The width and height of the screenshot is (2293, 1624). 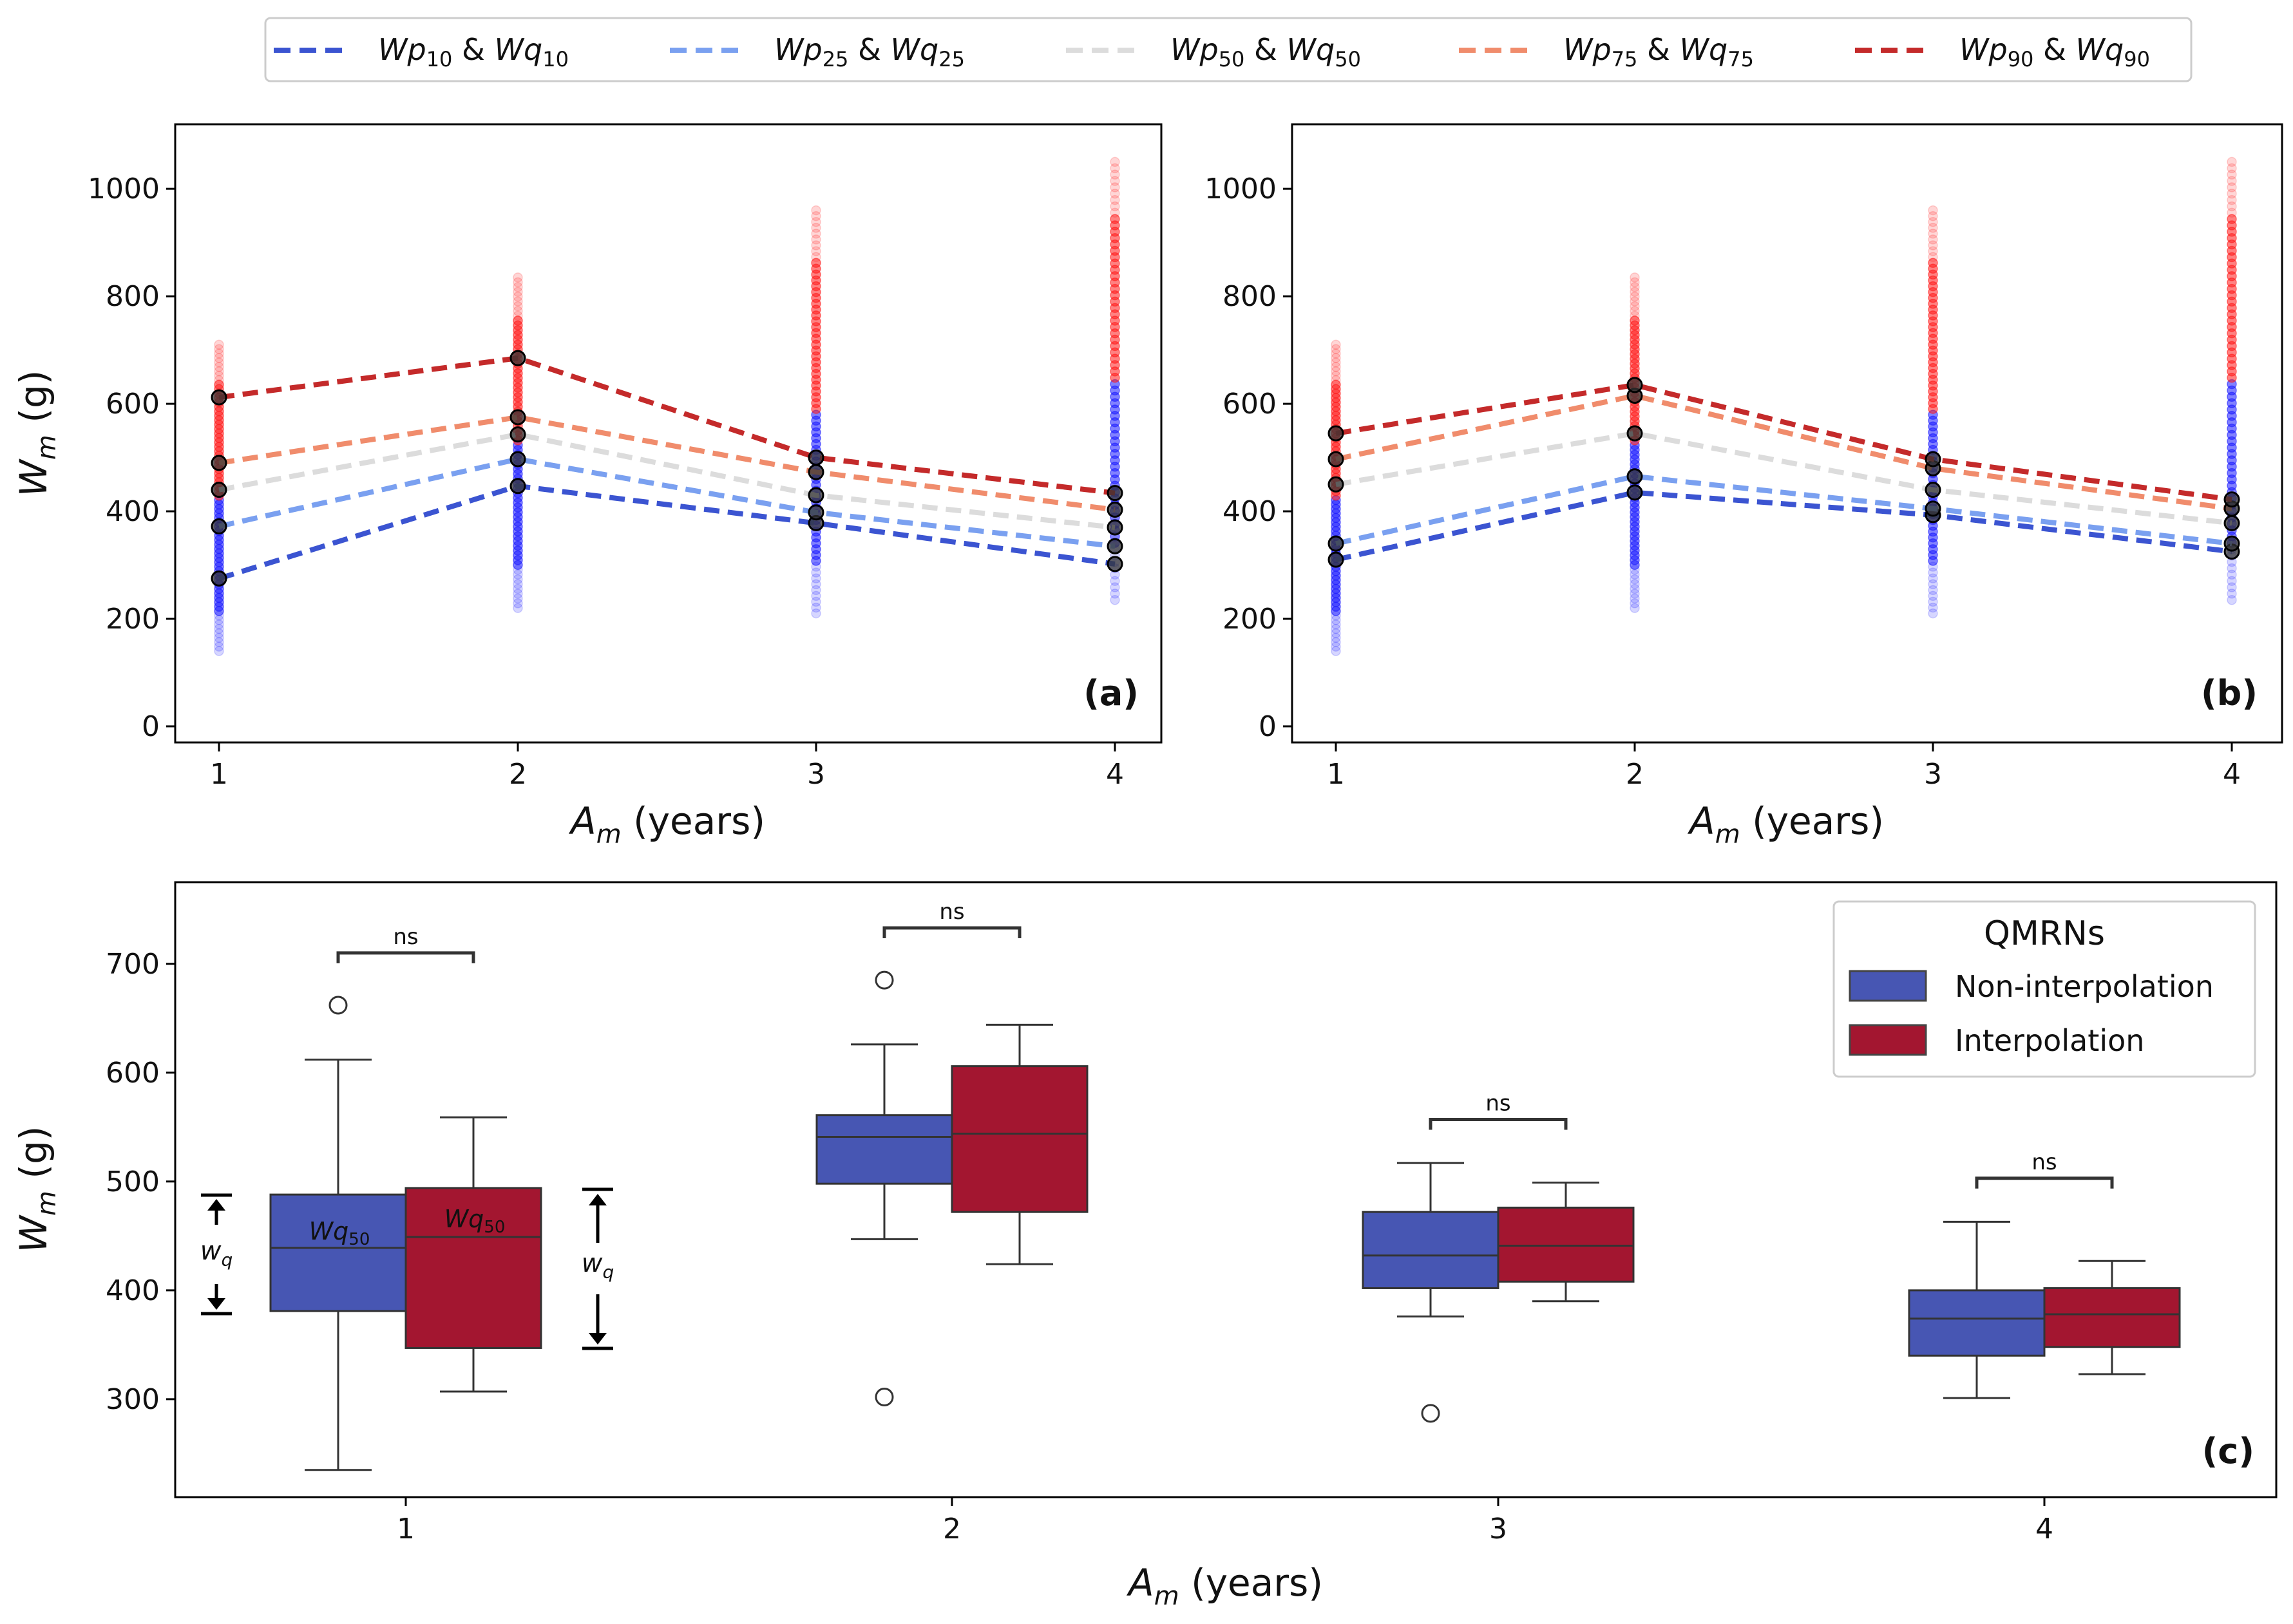 I want to click on wq50-red-label: Wq50, so click(x=475, y=1221).